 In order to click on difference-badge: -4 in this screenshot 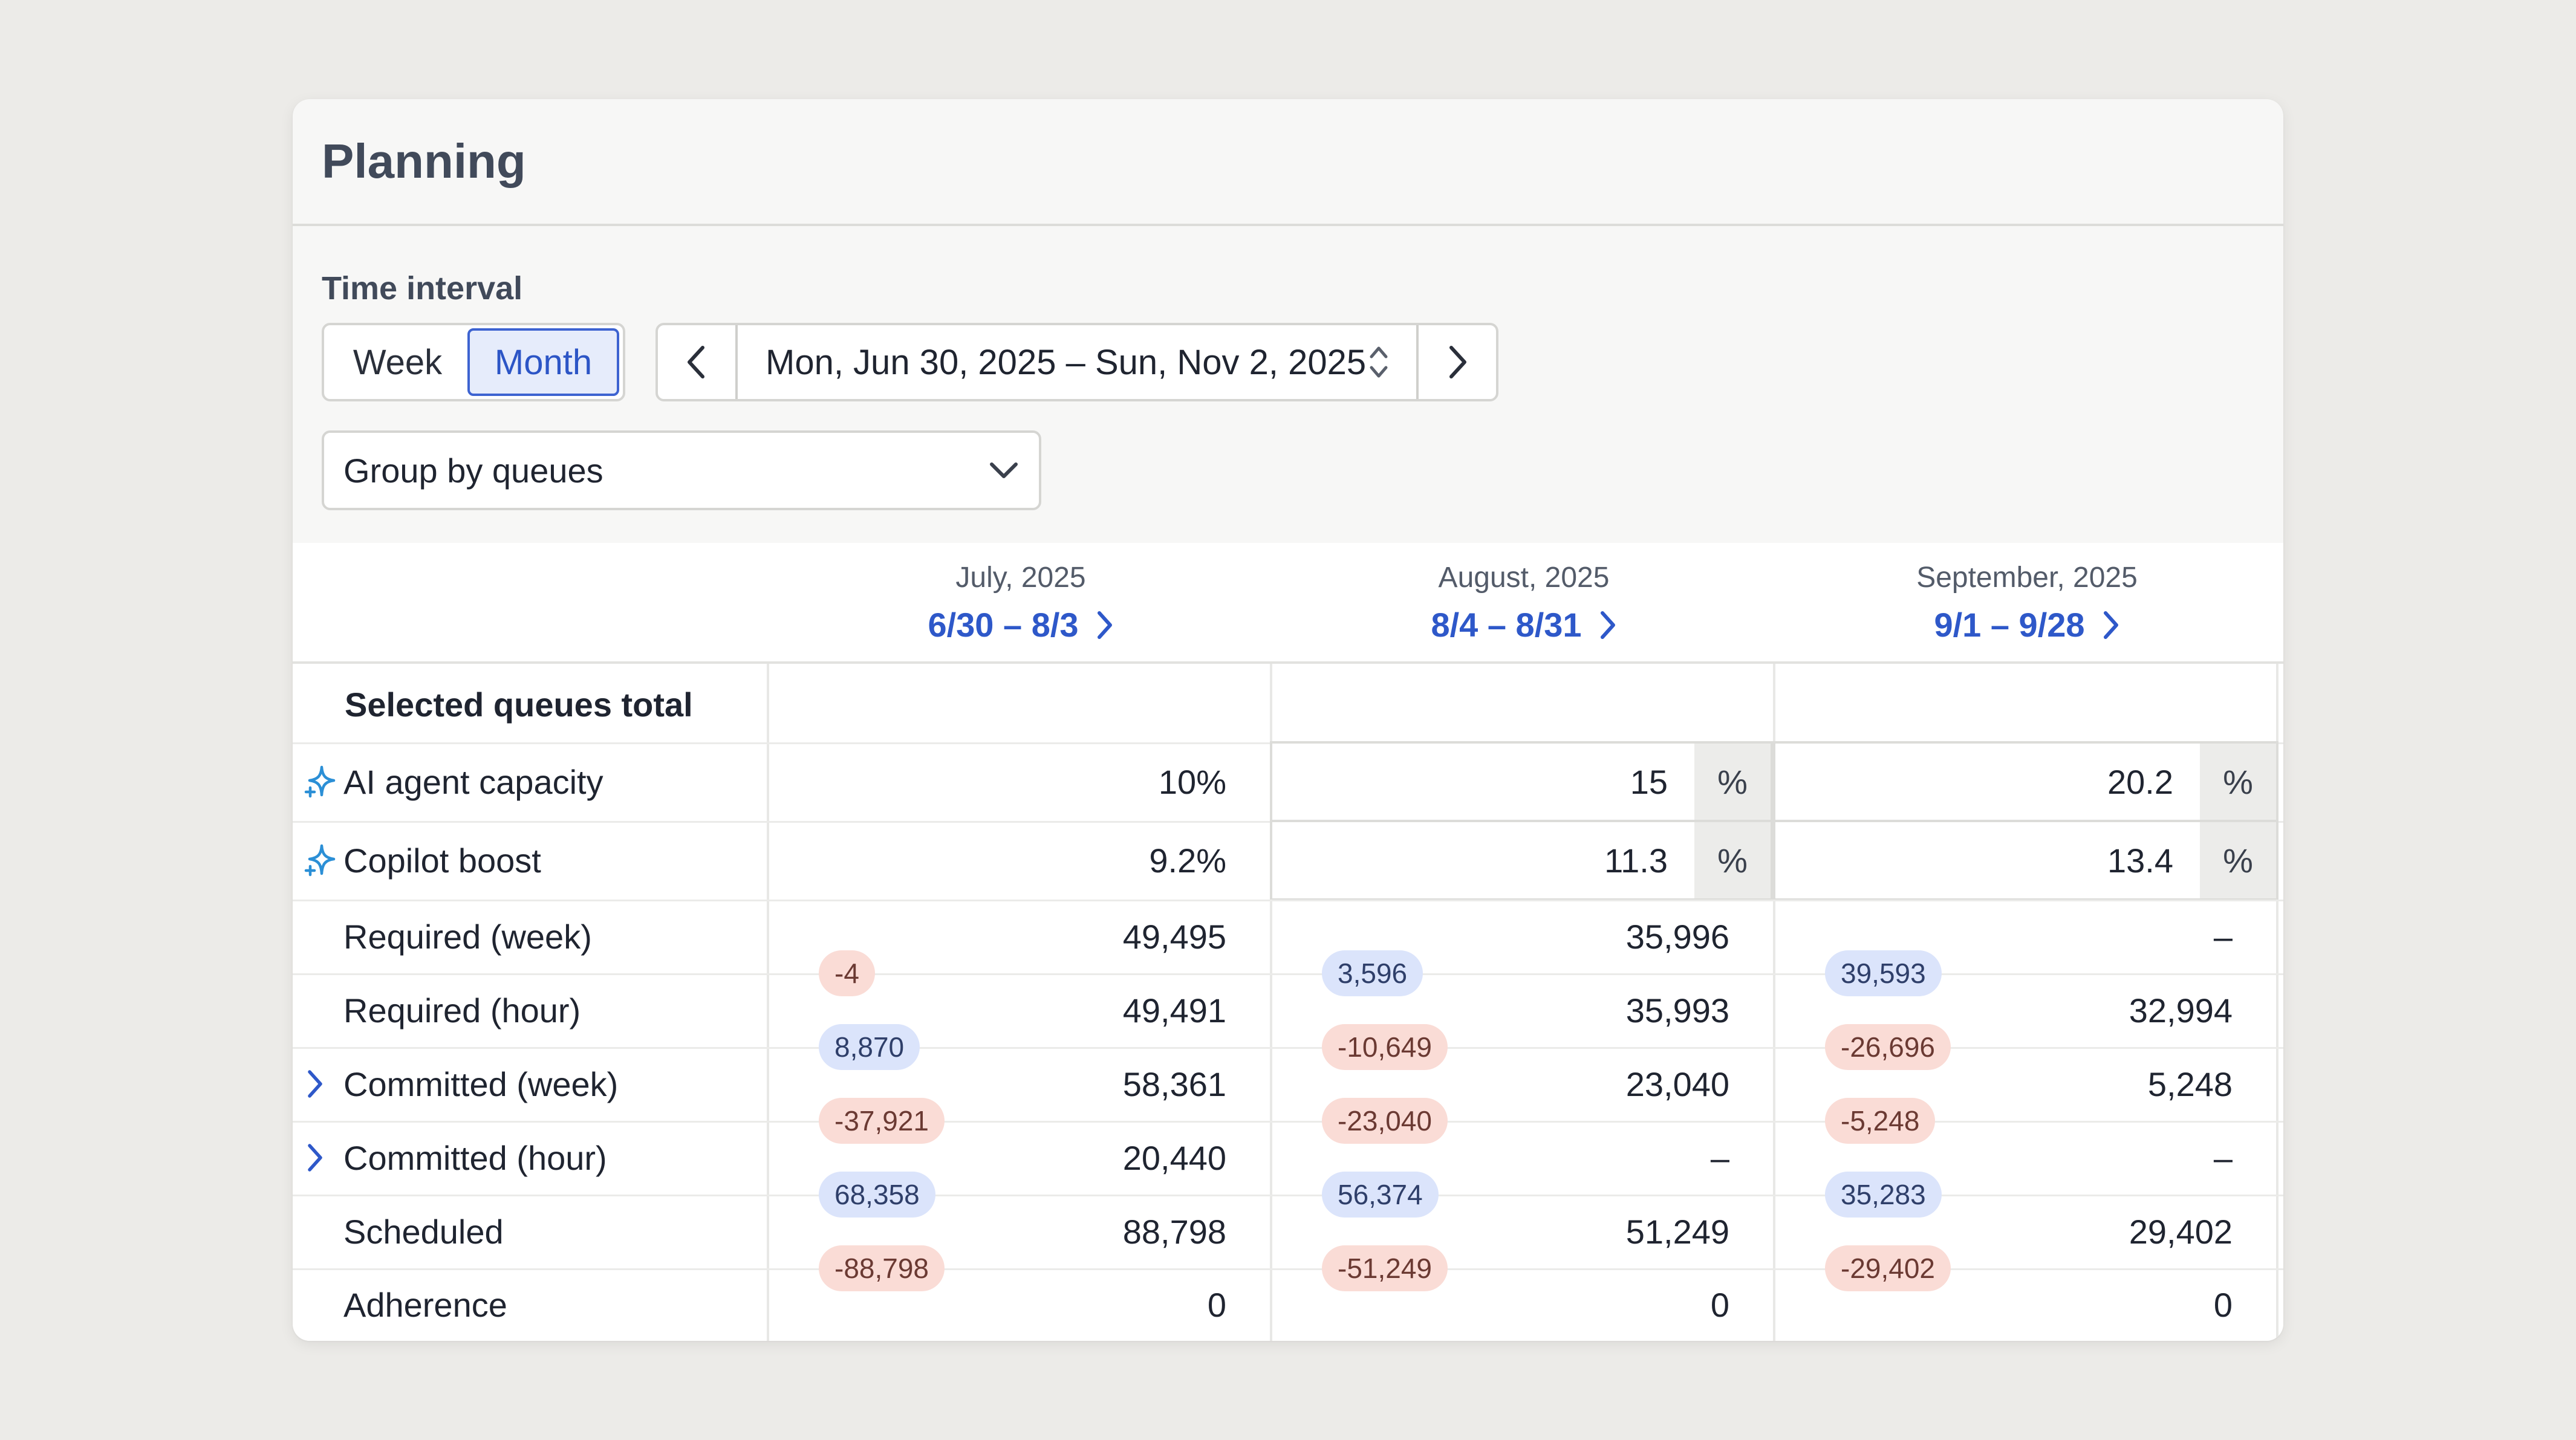, I will do `click(847, 973)`.